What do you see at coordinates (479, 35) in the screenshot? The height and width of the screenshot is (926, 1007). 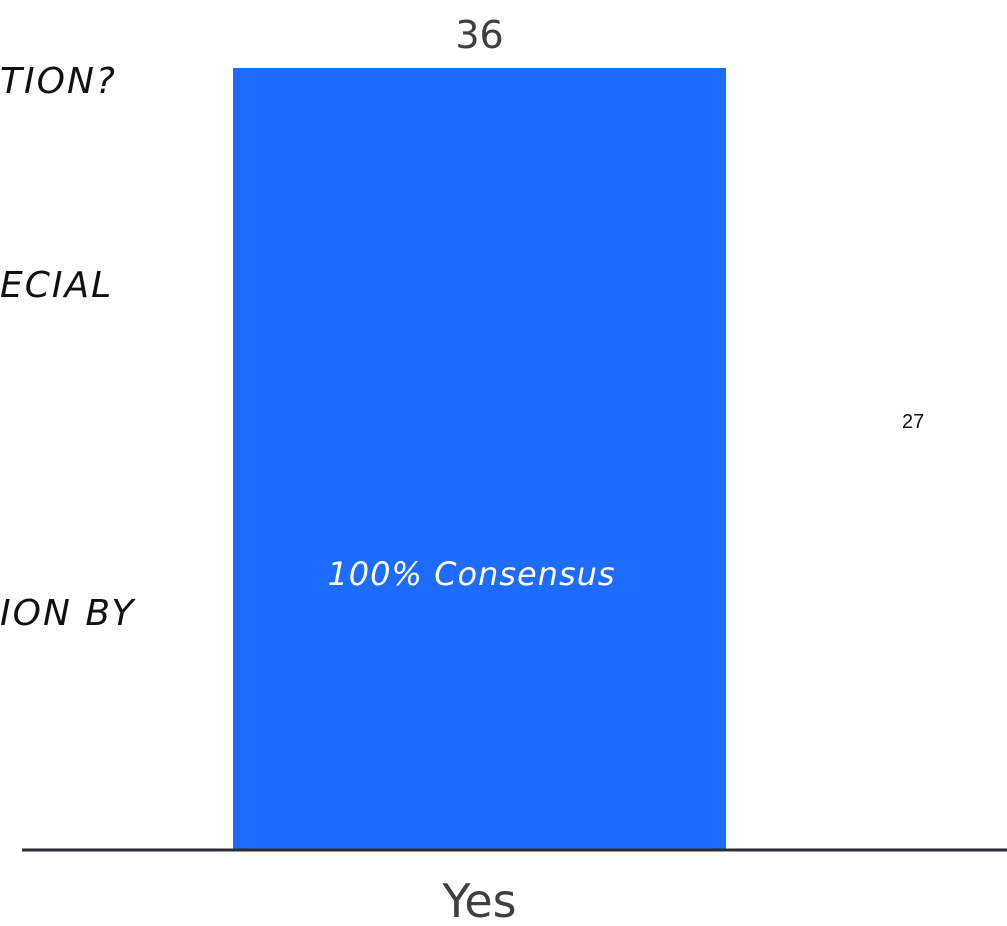 I see `bar-value-label: 36` at bounding box center [479, 35].